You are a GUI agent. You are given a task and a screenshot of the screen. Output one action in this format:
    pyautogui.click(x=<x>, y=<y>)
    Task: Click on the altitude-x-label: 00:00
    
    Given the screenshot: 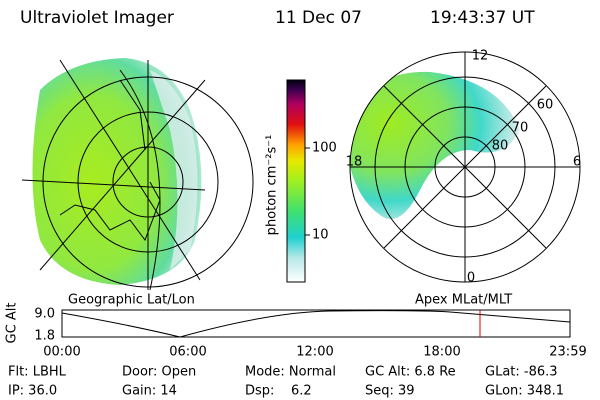 What is the action you would take?
    pyautogui.click(x=61, y=352)
    